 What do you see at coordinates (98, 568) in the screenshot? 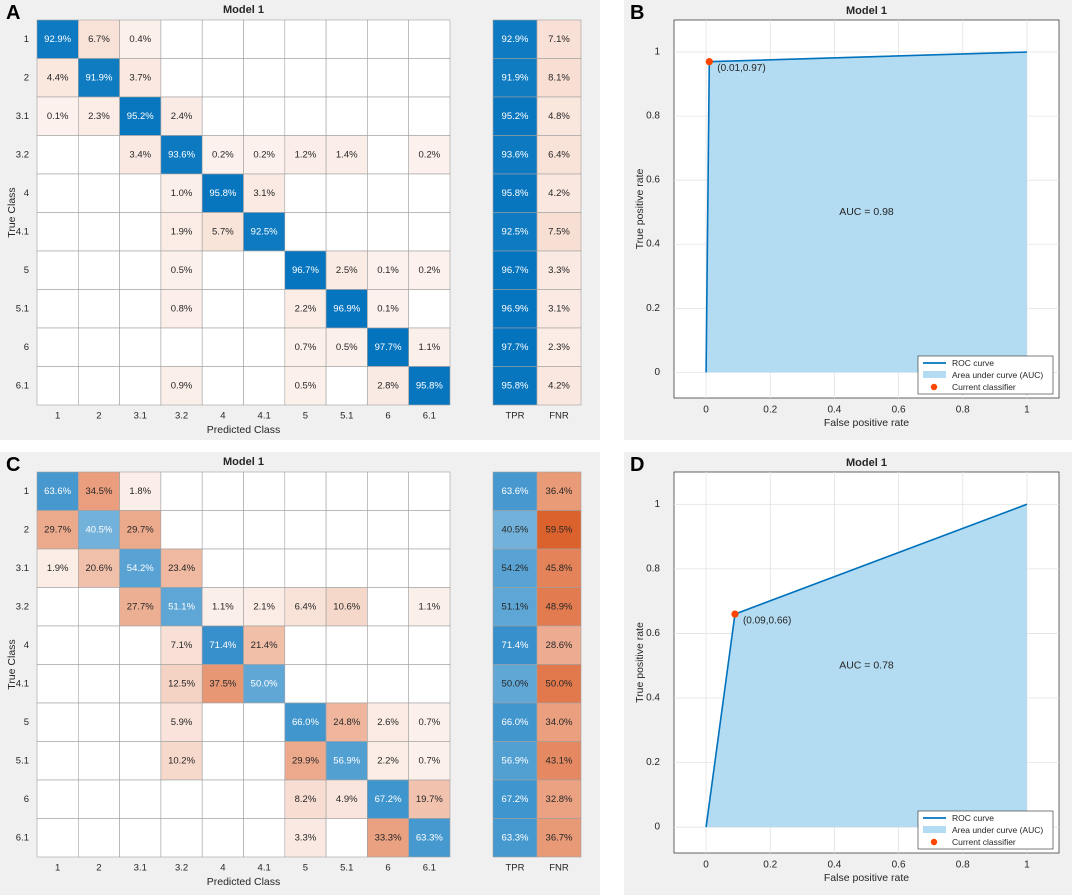
I see `matrix-value: 20.6%` at bounding box center [98, 568].